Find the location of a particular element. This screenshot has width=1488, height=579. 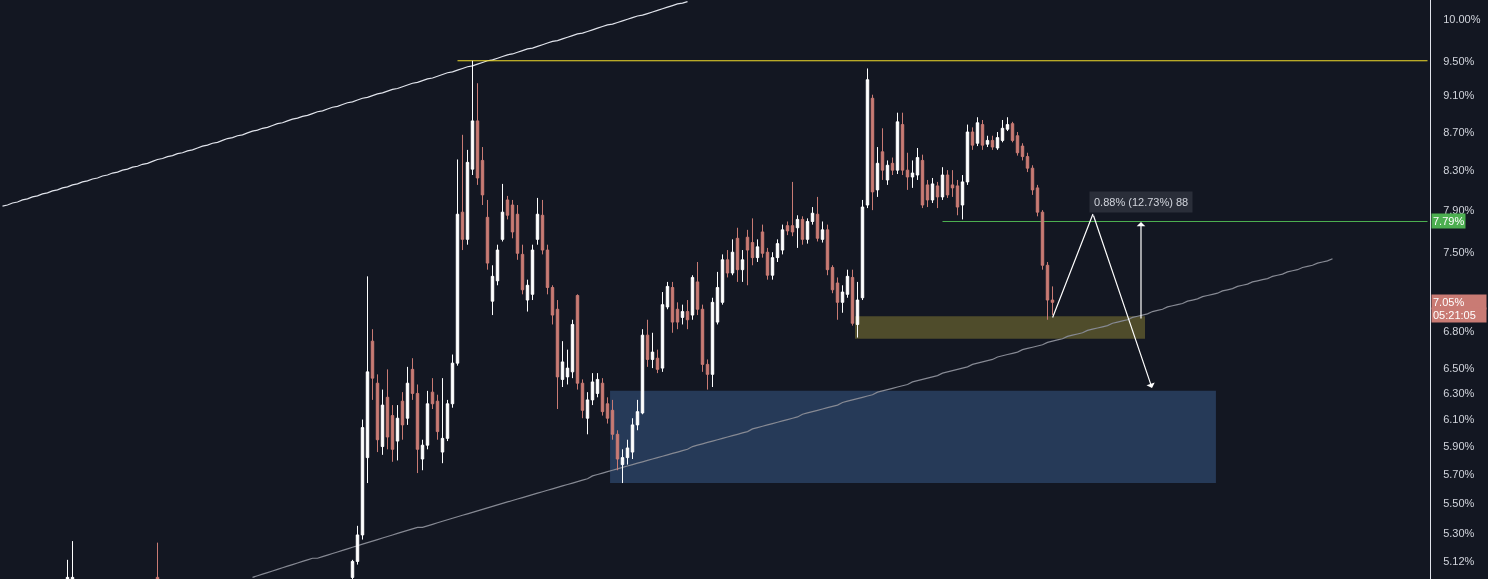

y-tick-label: 5.30% is located at coordinates (1459, 533).